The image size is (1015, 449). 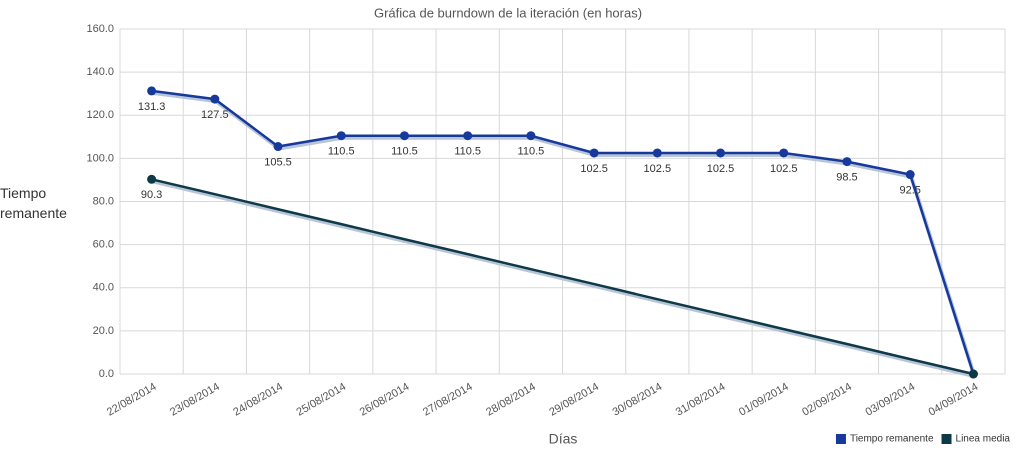 What do you see at coordinates (764, 400) in the screenshot?
I see `x-tick-label: 01/09/2014` at bounding box center [764, 400].